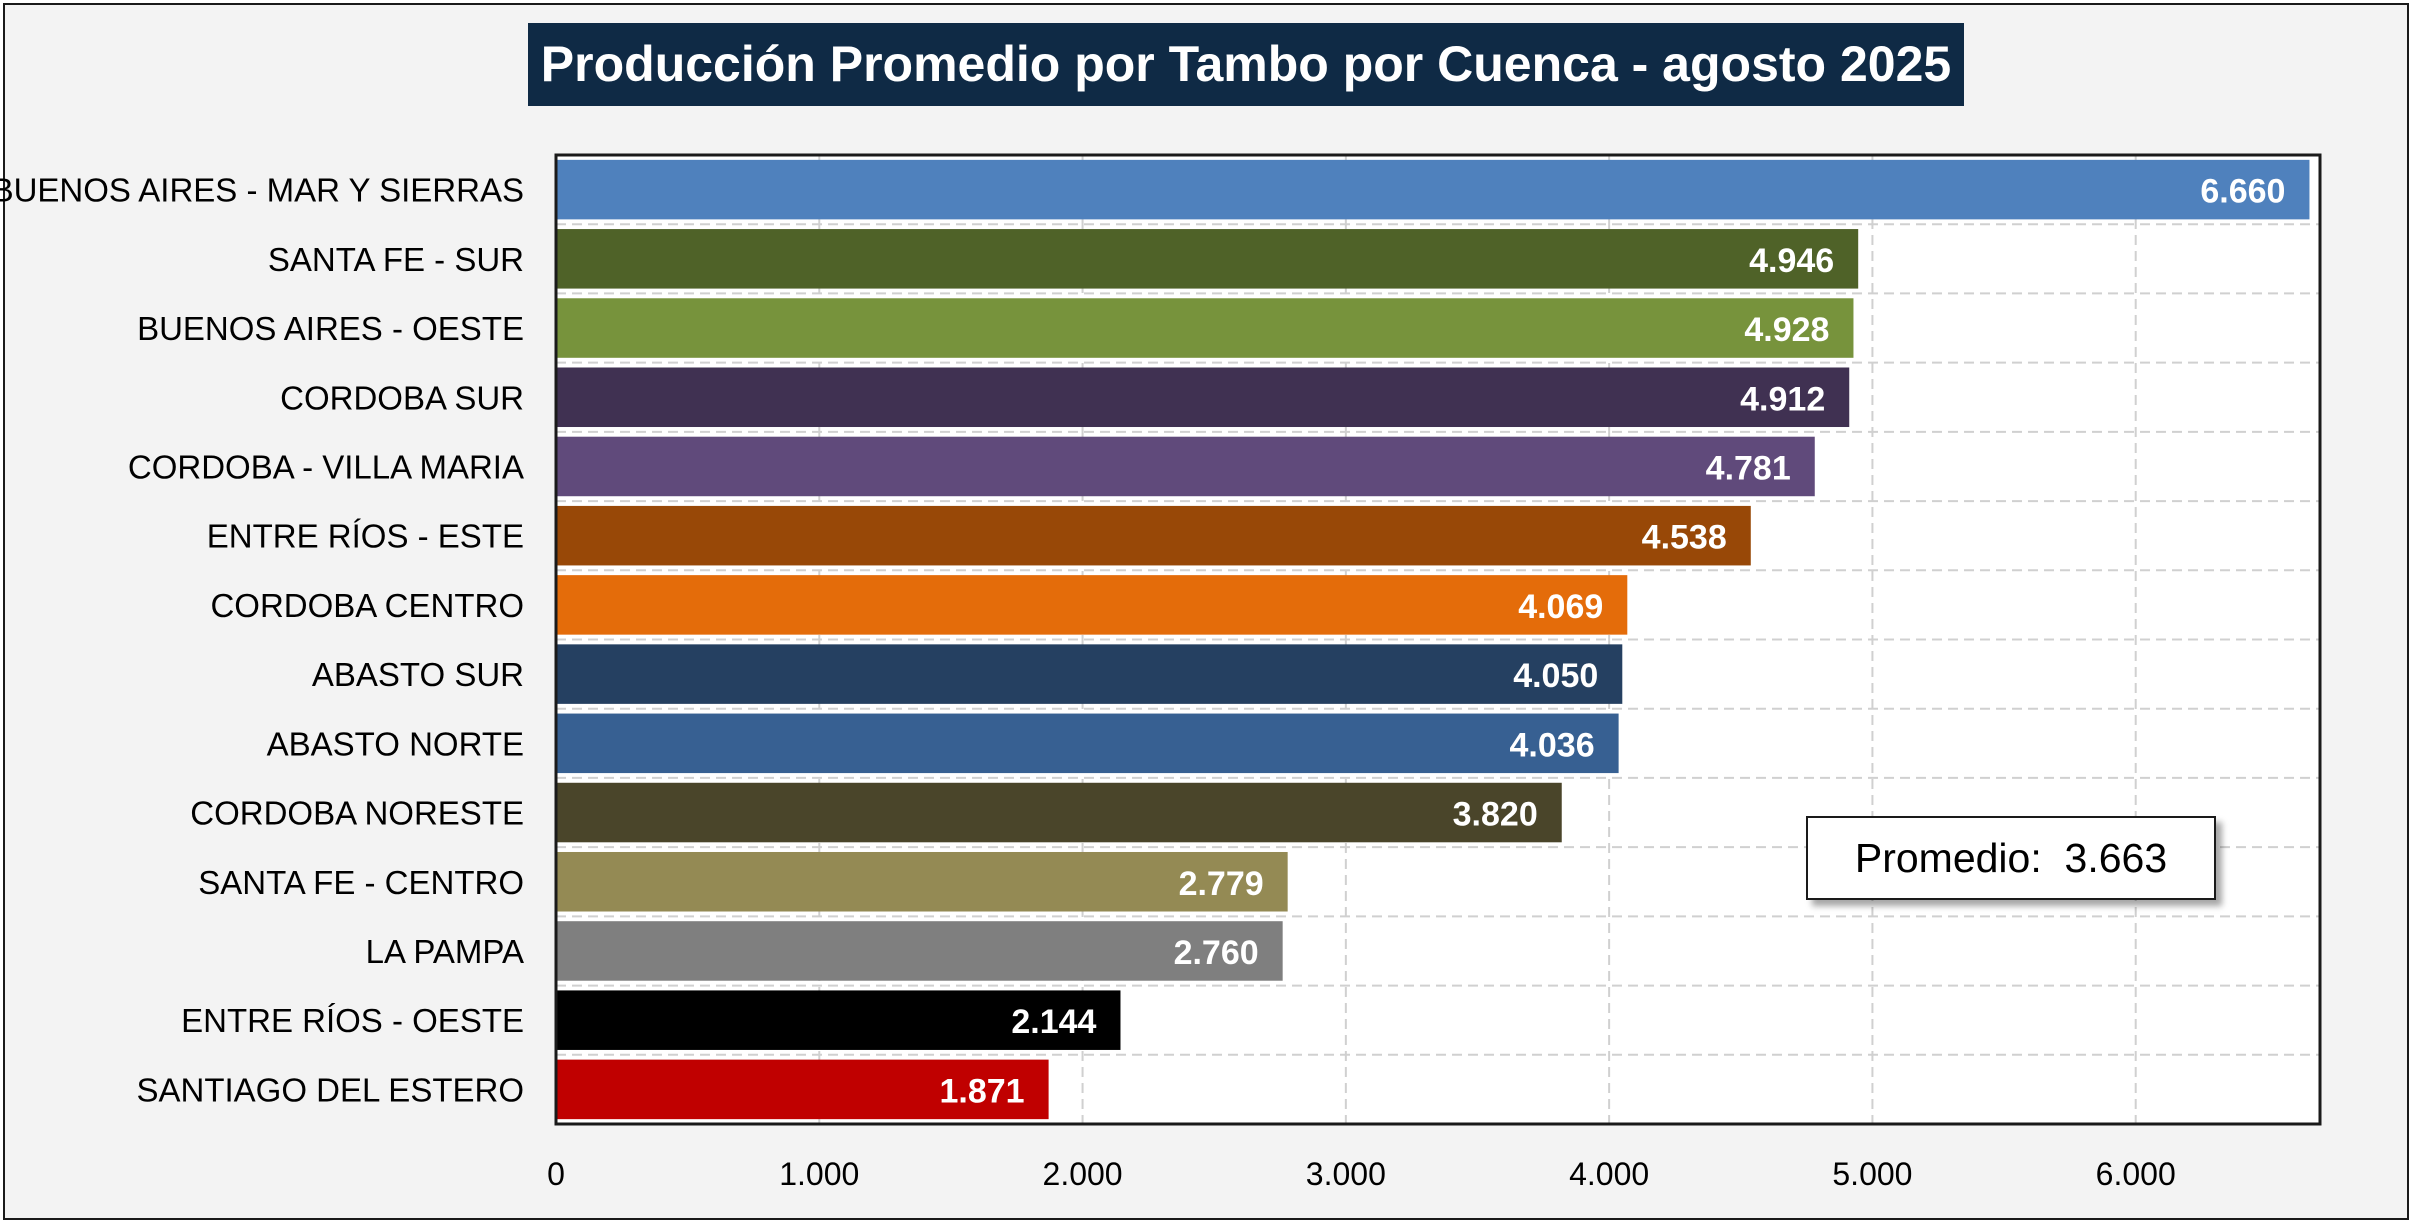 The width and height of the screenshot is (2412, 1223). What do you see at coordinates (1346, 1174) in the screenshot?
I see `x-tick-label: 3.000` at bounding box center [1346, 1174].